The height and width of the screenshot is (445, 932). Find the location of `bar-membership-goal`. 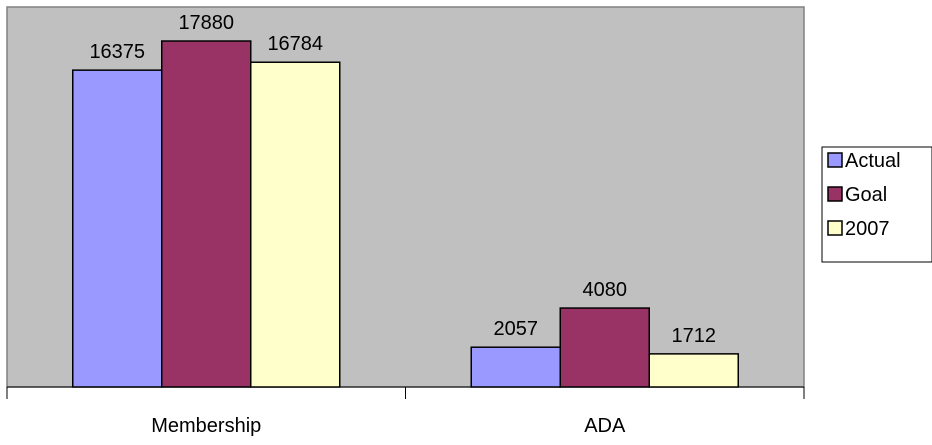

bar-membership-goal is located at coordinates (206, 214).